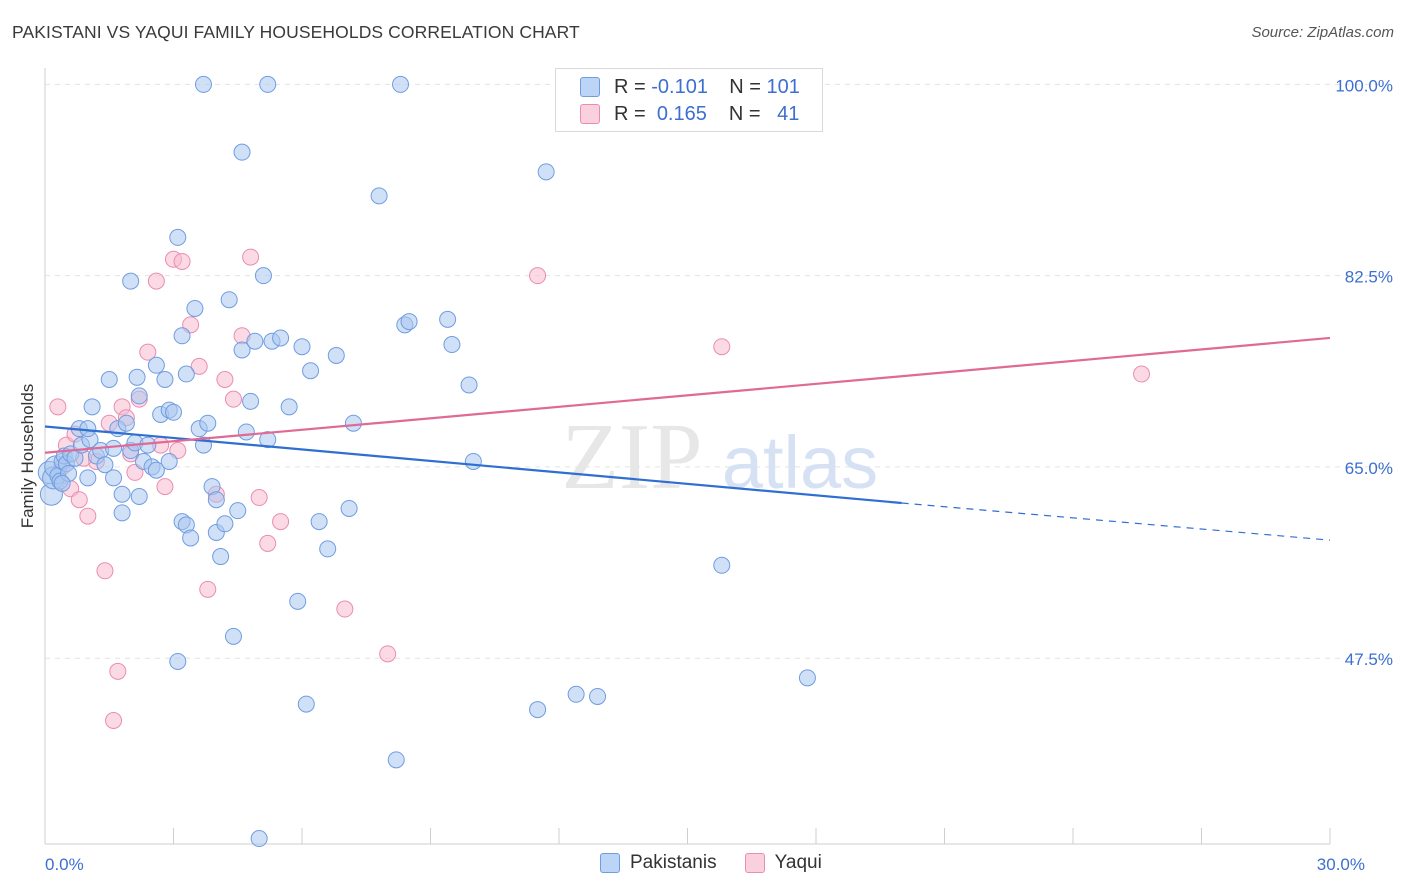 The width and height of the screenshot is (1406, 892). Describe the element at coordinates (689, 100) in the screenshot. I see `correlation-legend: R = -0.101 N = 101 R = 0.165 N = 41` at that location.